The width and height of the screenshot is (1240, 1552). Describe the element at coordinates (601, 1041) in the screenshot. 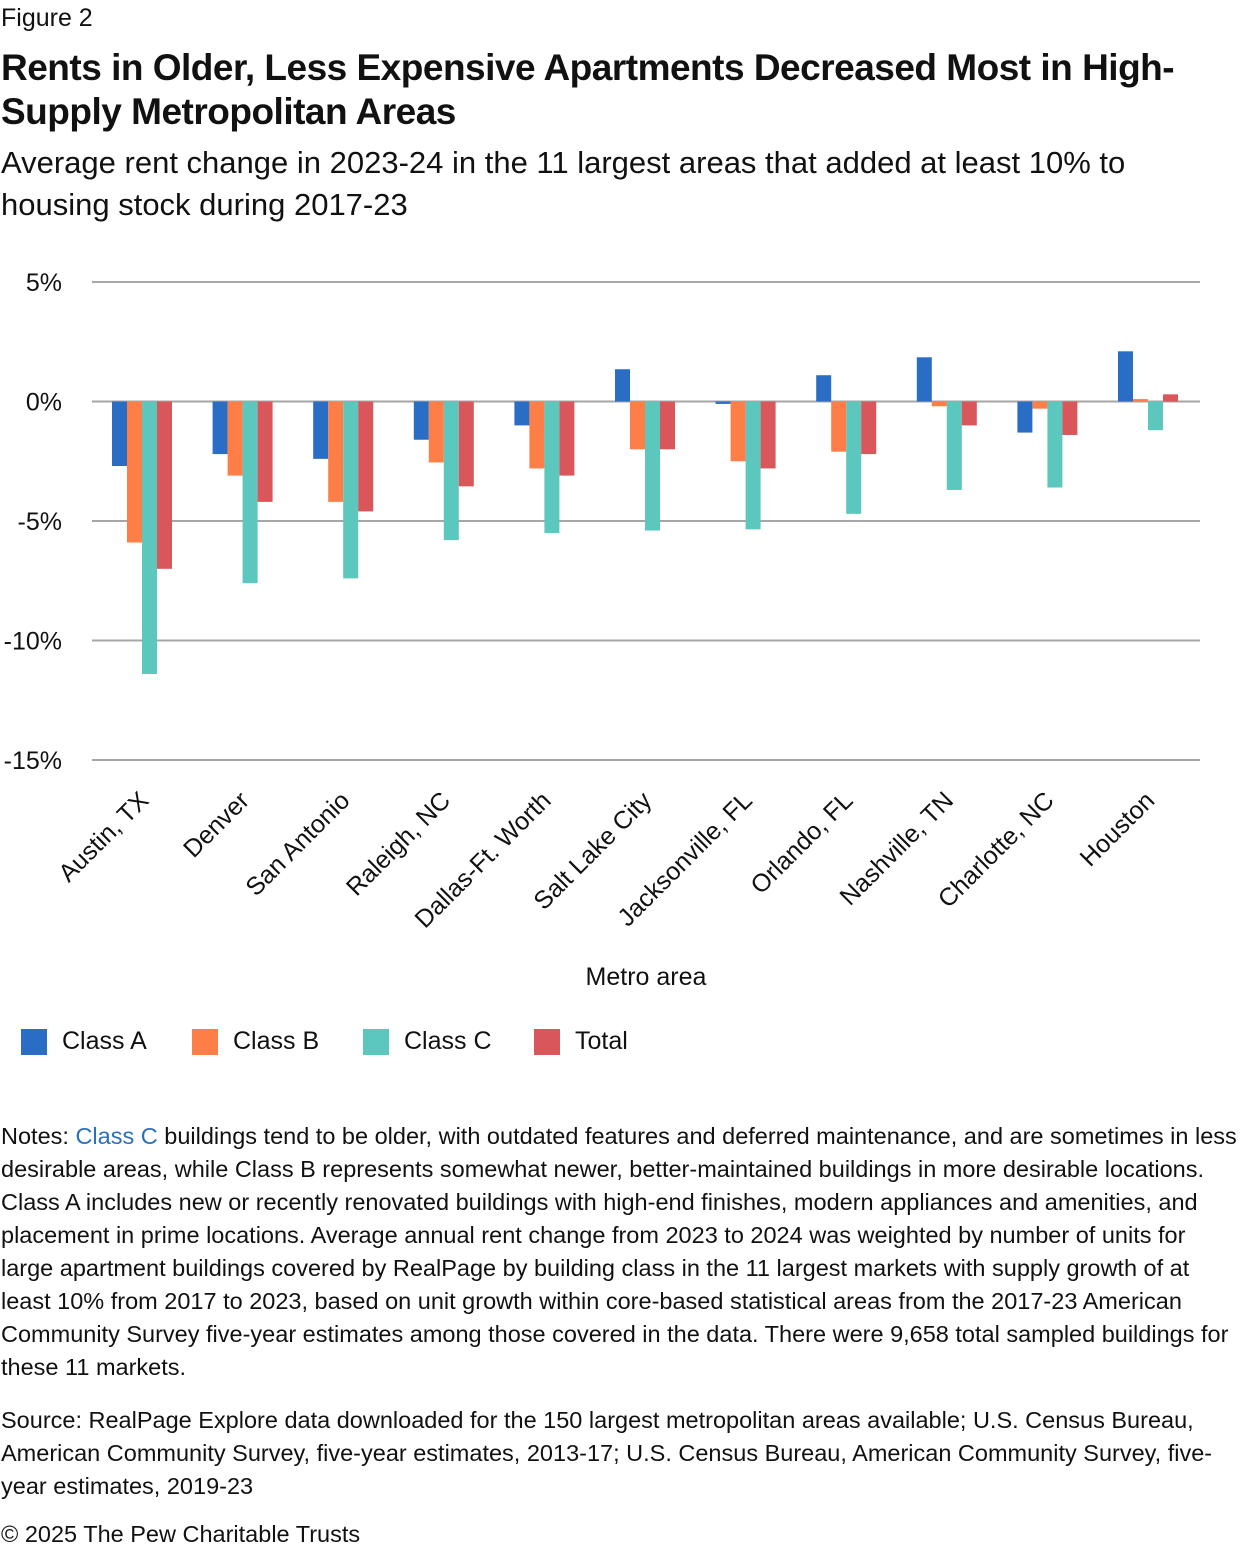

I see `legend-label: Total` at that location.